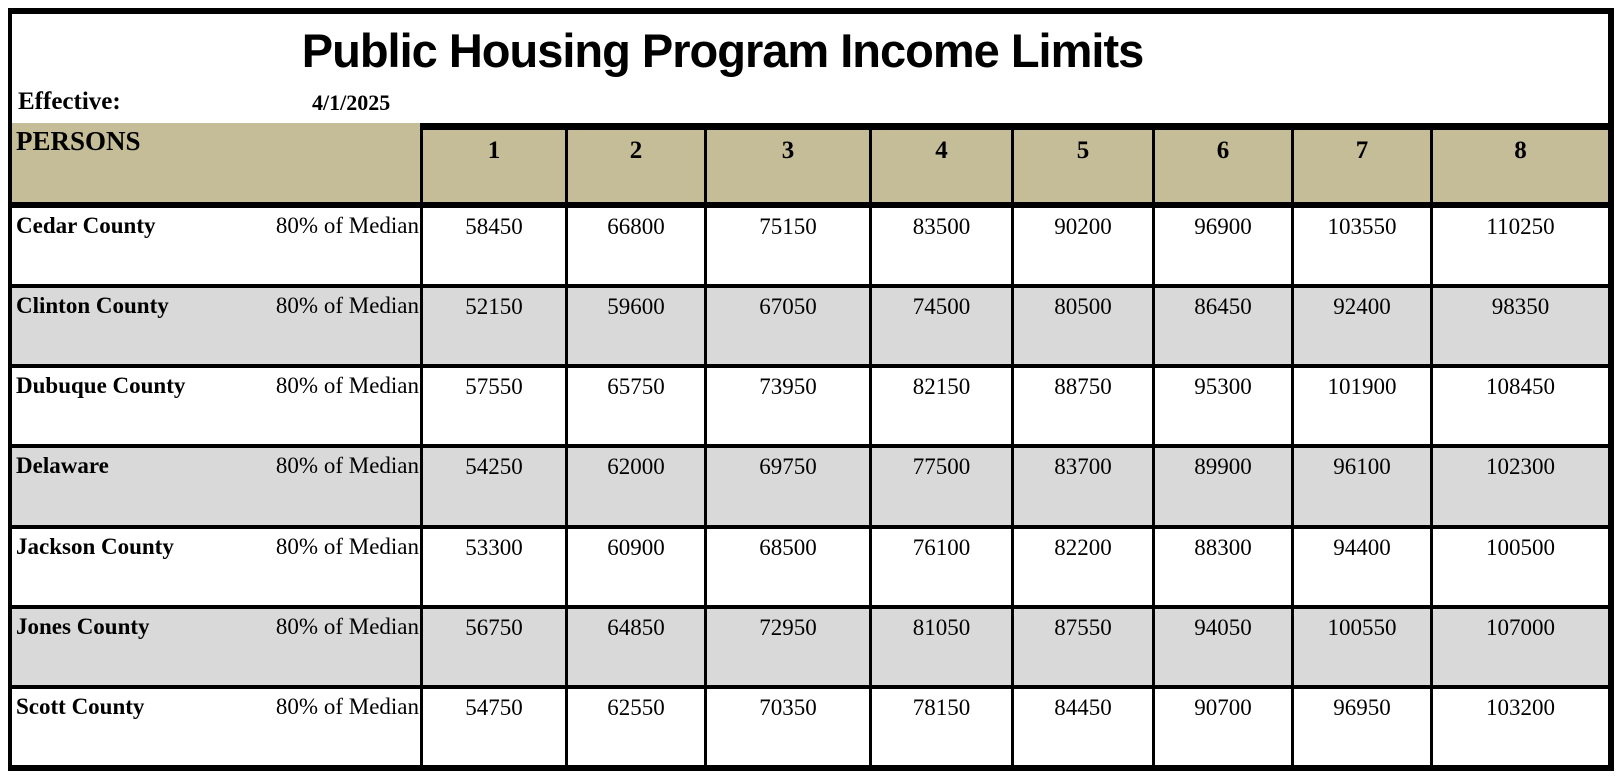  What do you see at coordinates (1221, 646) in the screenshot?
I see `income-limit-value: 94050` at bounding box center [1221, 646].